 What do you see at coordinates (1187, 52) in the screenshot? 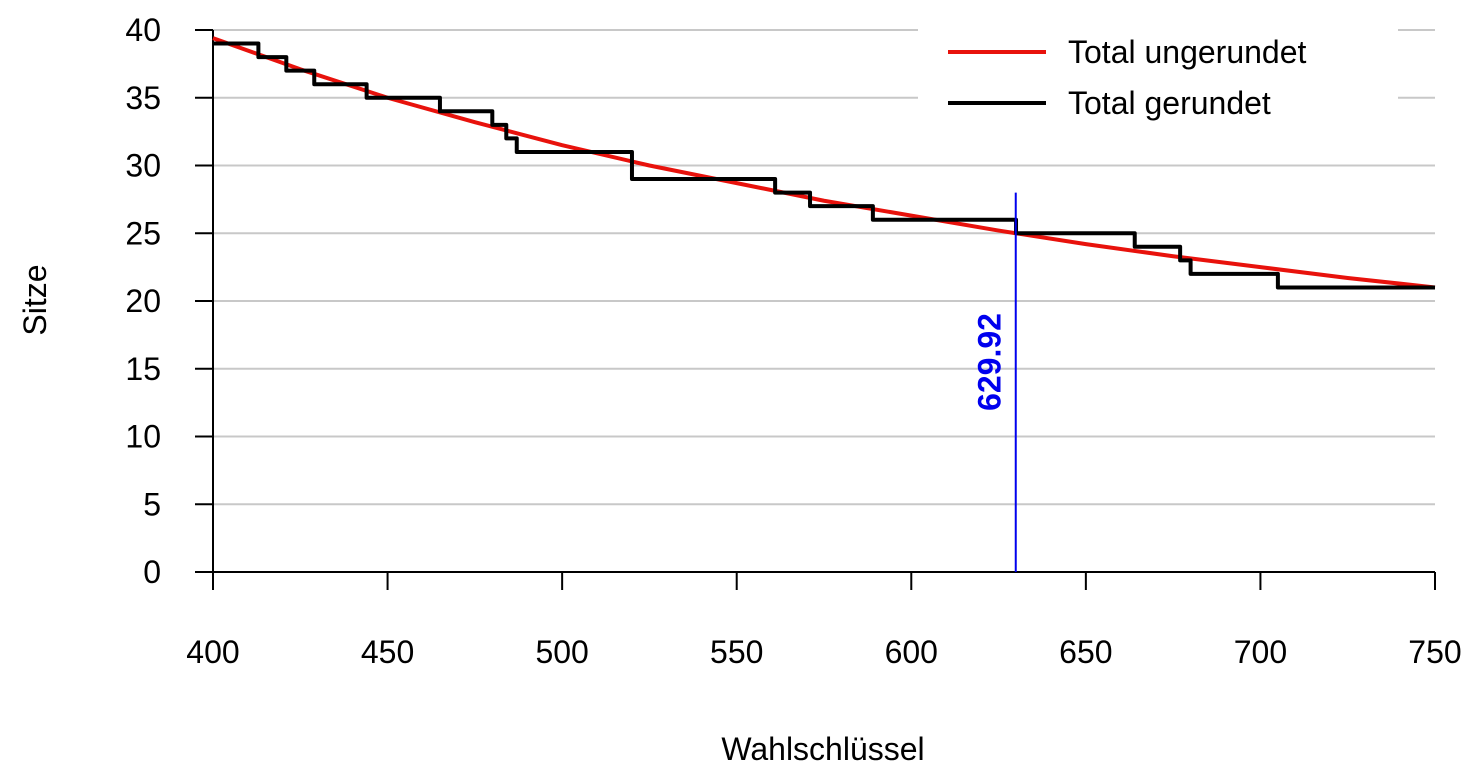
I see `legend-label: Total ungerundet` at bounding box center [1187, 52].